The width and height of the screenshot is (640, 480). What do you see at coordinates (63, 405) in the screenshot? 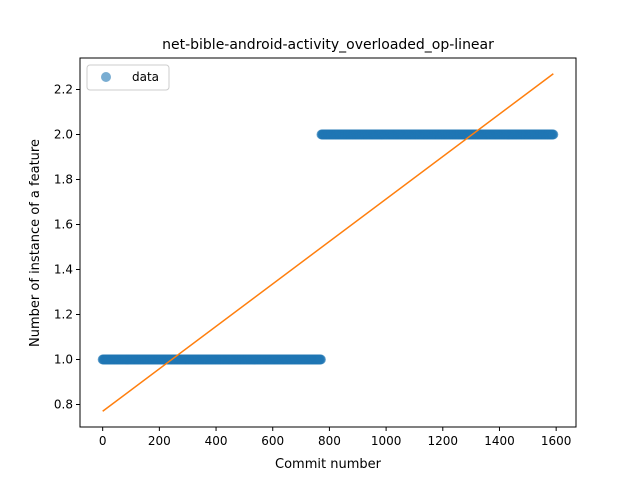
I see `y-tick-label: 0.8` at bounding box center [63, 405].